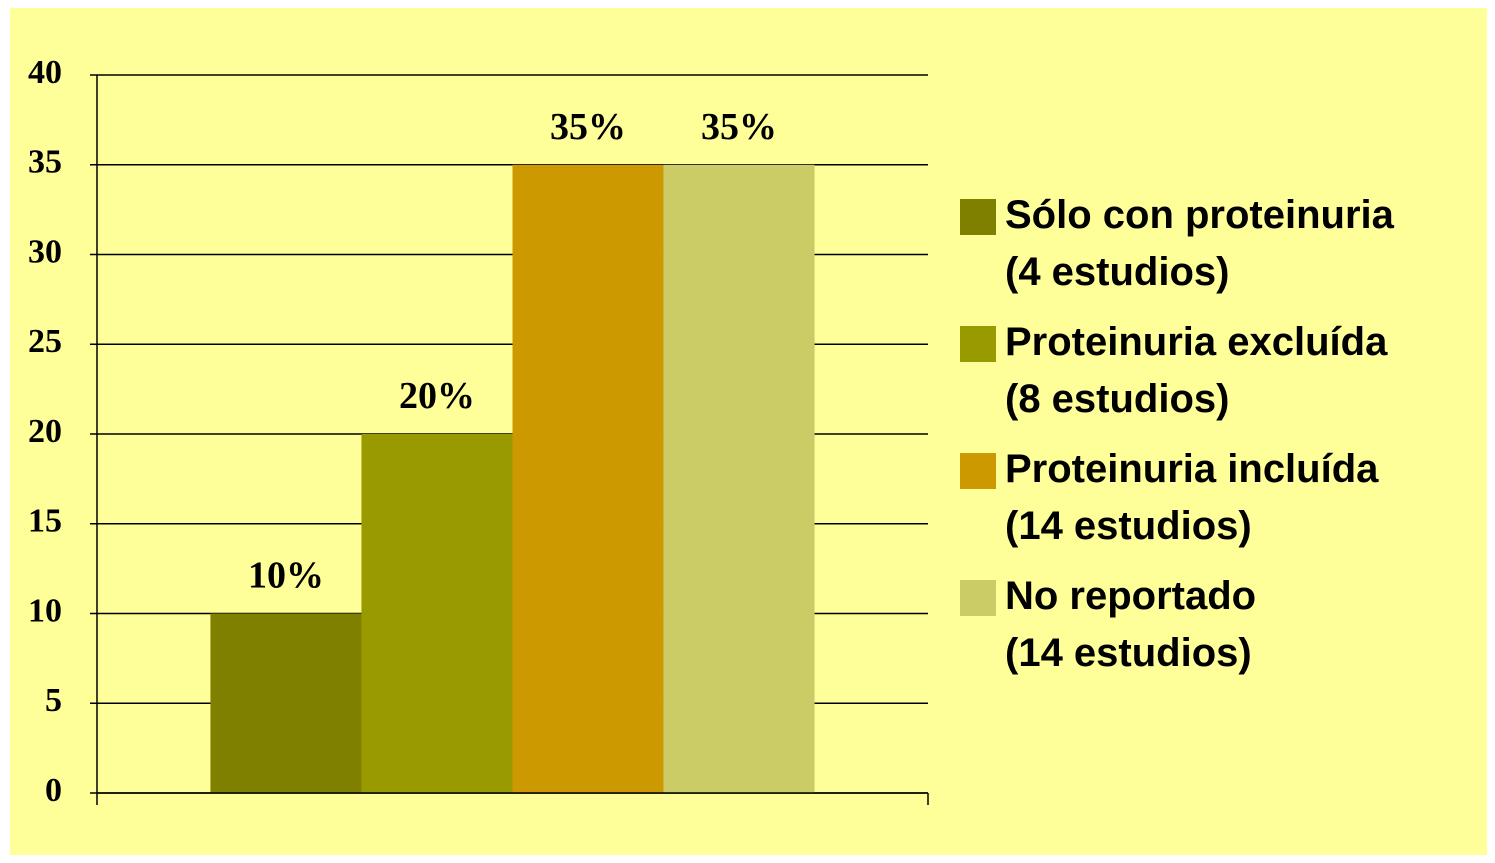 This screenshot has height=863, width=1495. Describe the element at coordinates (1199, 243) in the screenshot. I see `legend-label: Sólo con proteinuria (4 estudios)` at that location.